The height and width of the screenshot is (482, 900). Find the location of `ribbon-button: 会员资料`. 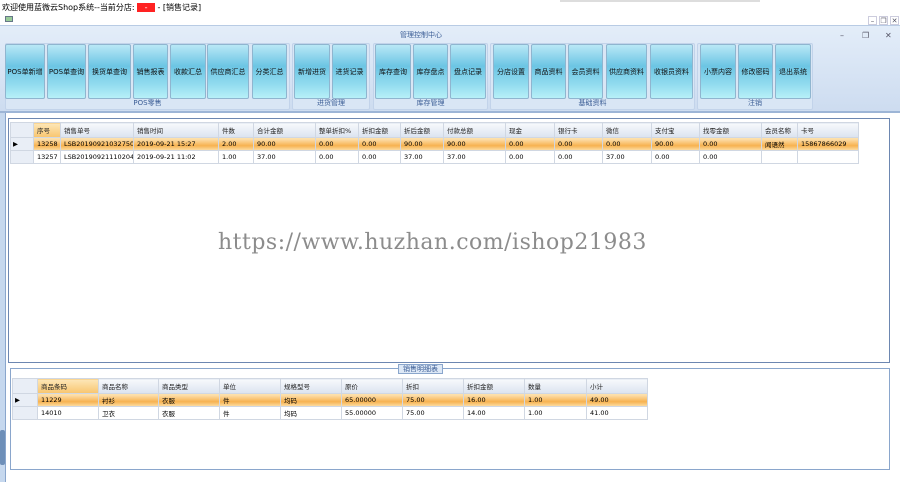

ribbon-button: 会员资料 is located at coordinates (585, 71).